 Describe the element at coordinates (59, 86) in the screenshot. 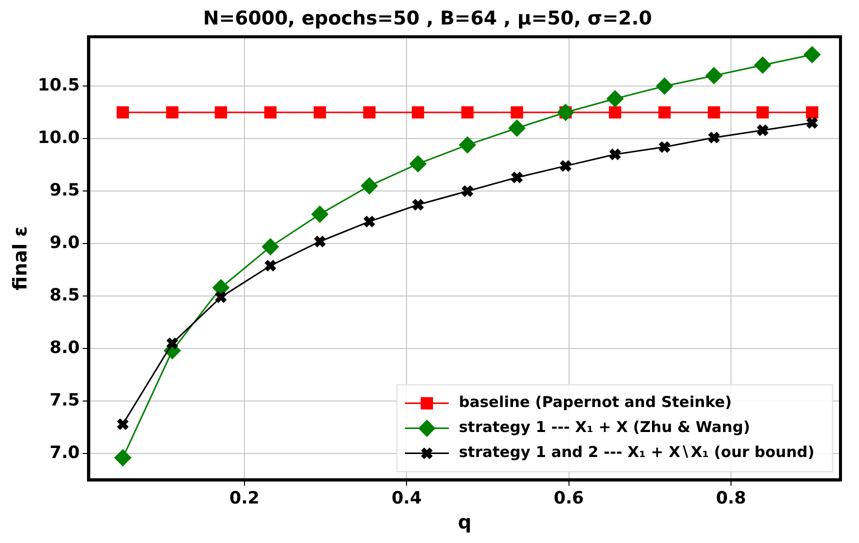

I see `y-tick-label: 10.5` at that location.